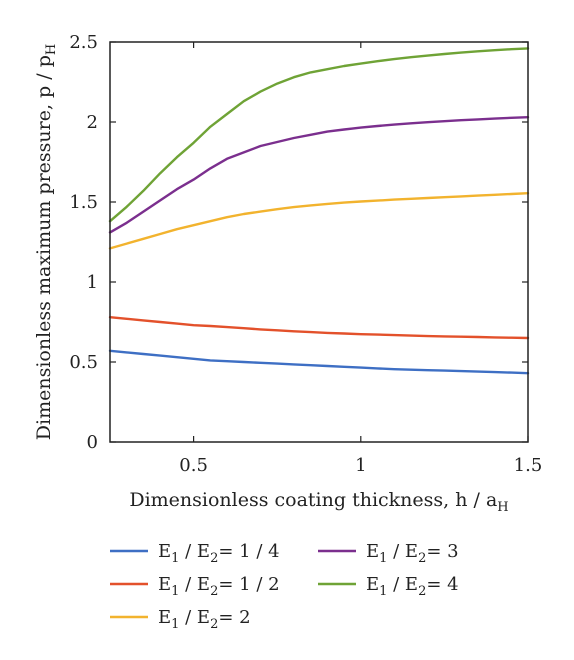 This screenshot has height=660, width=574. Describe the element at coordinates (528, 465) in the screenshot. I see `x-tick-label-3: 1.5` at that location.